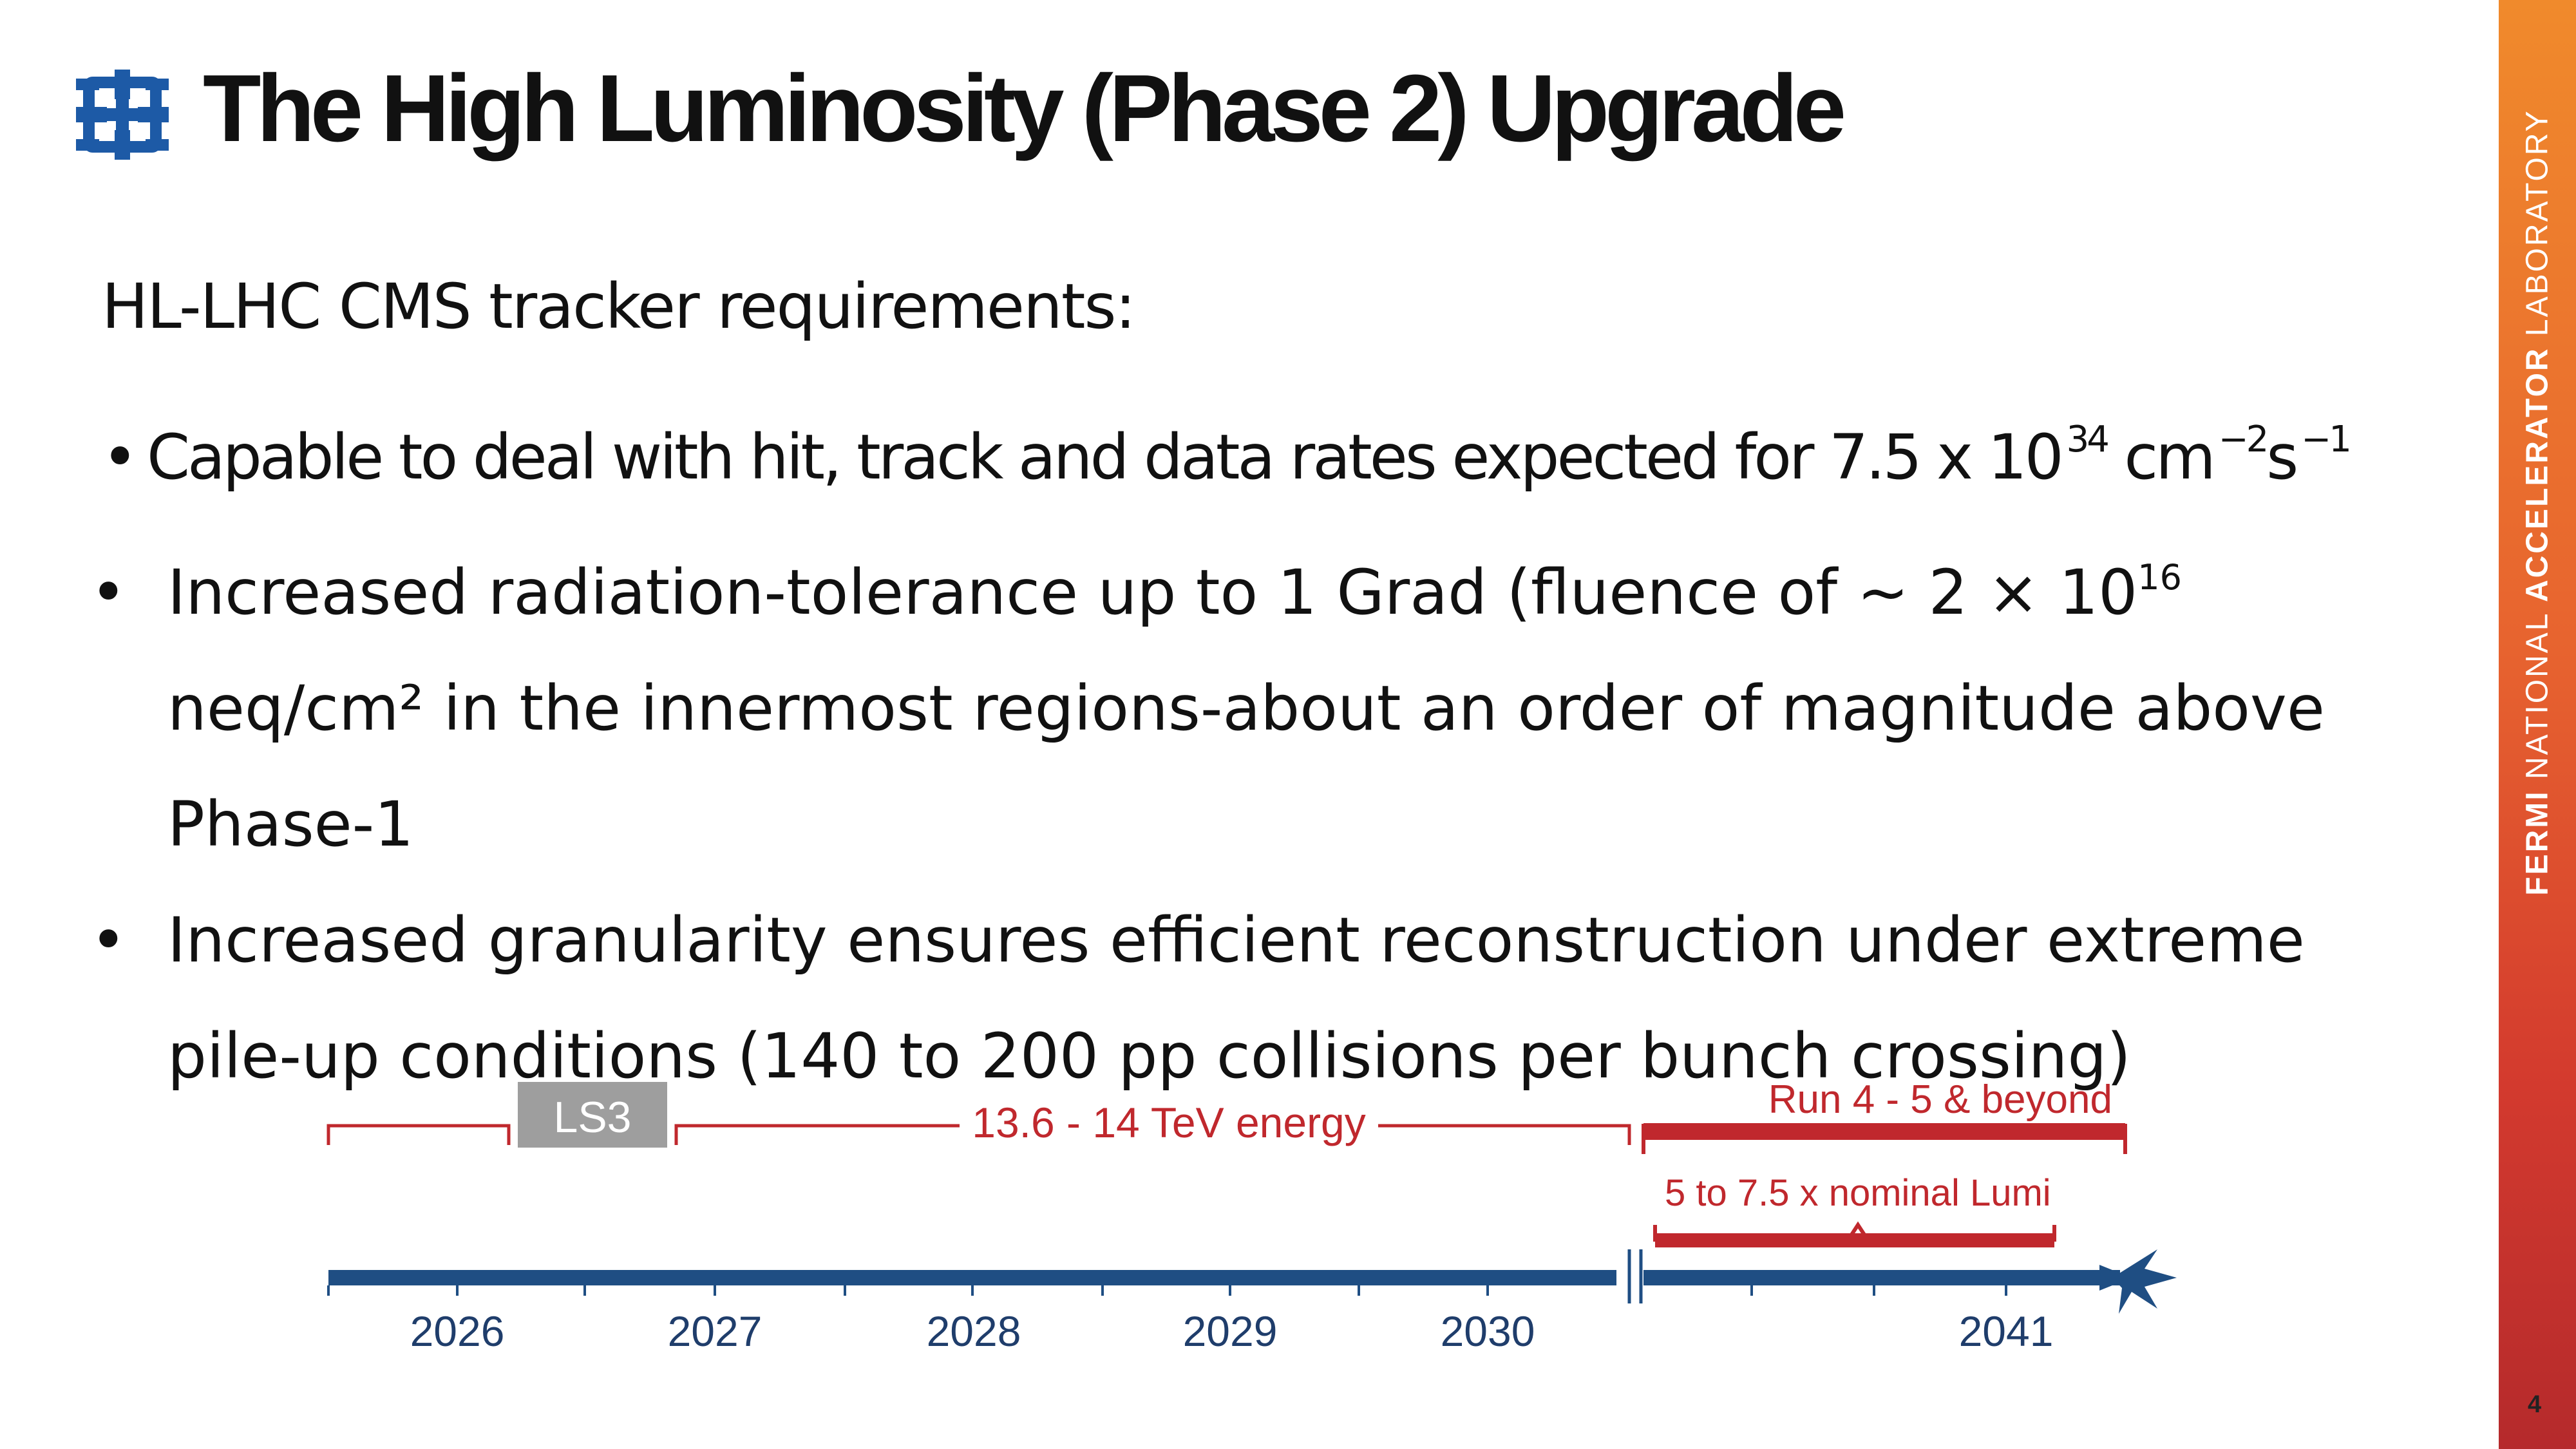 This screenshot has width=2576, height=1449. I want to click on bracket-energy, so click(1153, 1134).